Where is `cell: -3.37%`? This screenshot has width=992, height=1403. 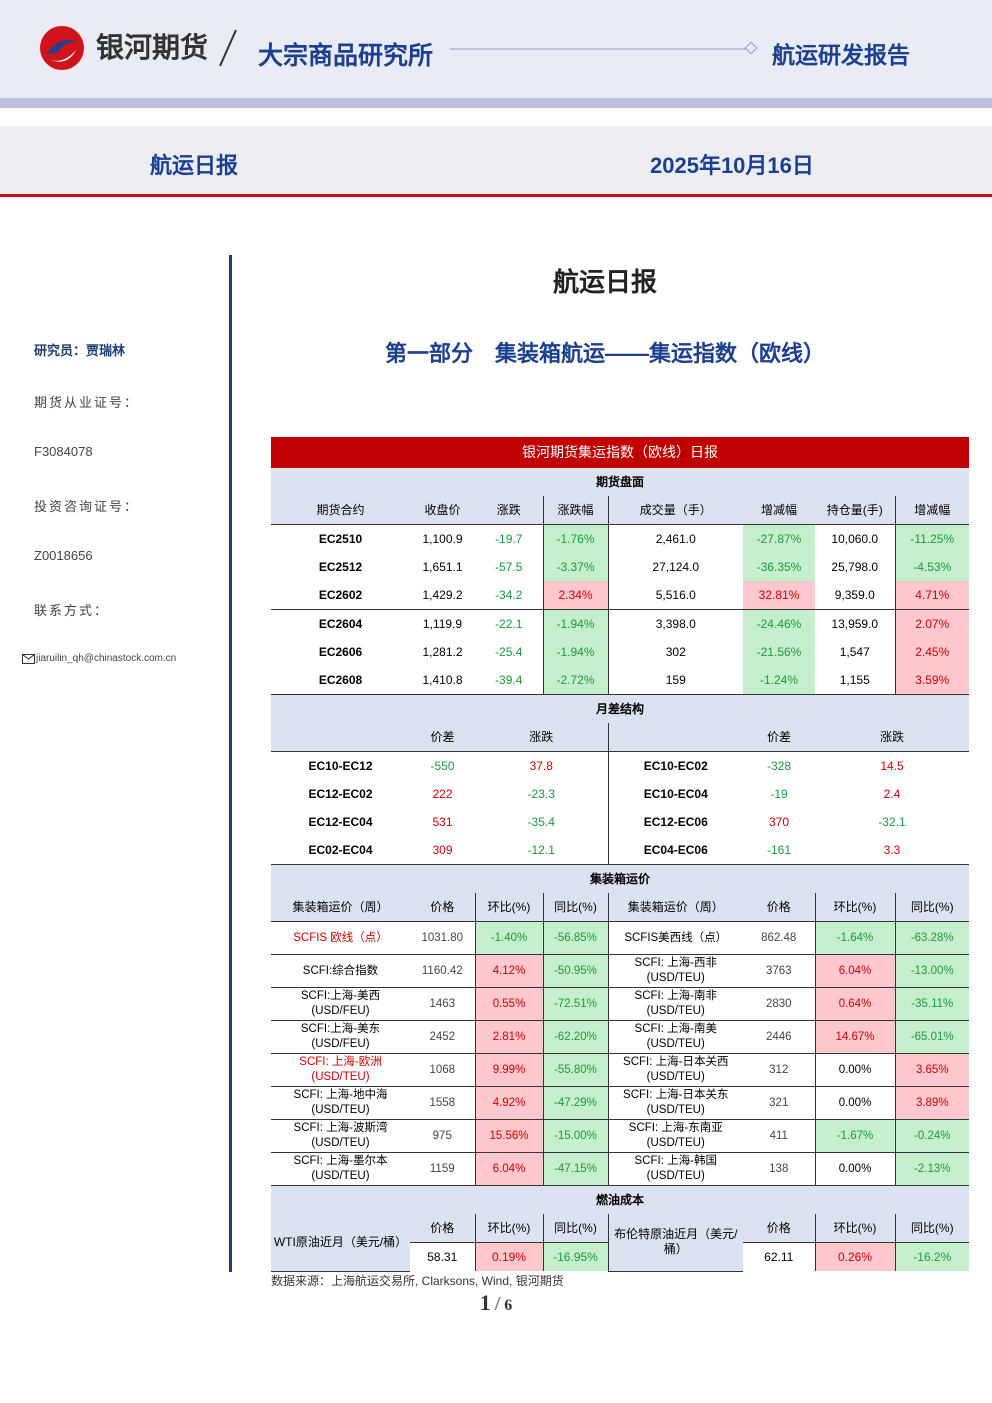 cell: -3.37% is located at coordinates (575, 567).